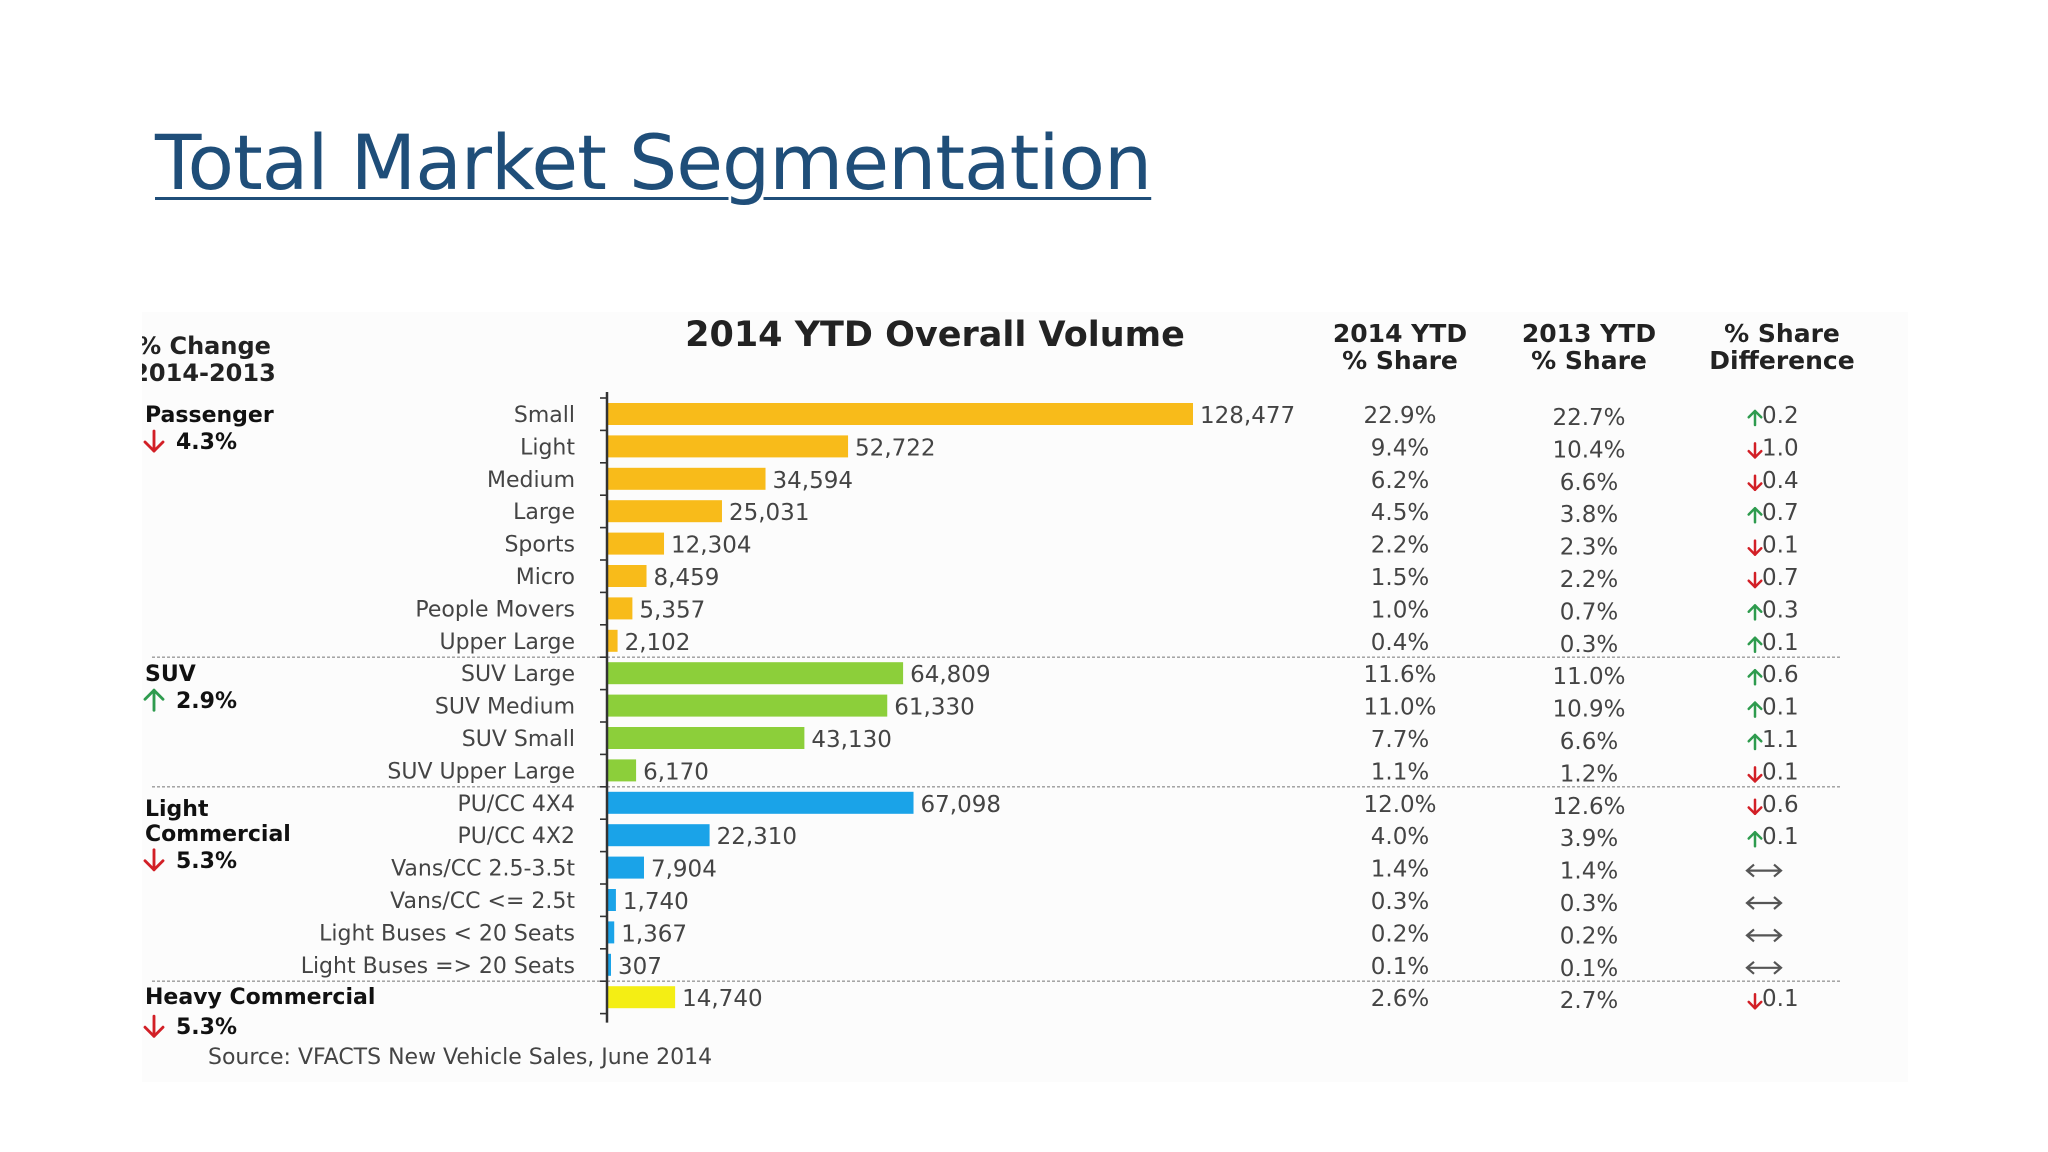  Describe the element at coordinates (507, 642) in the screenshot. I see `category-label: Upper Large` at that location.